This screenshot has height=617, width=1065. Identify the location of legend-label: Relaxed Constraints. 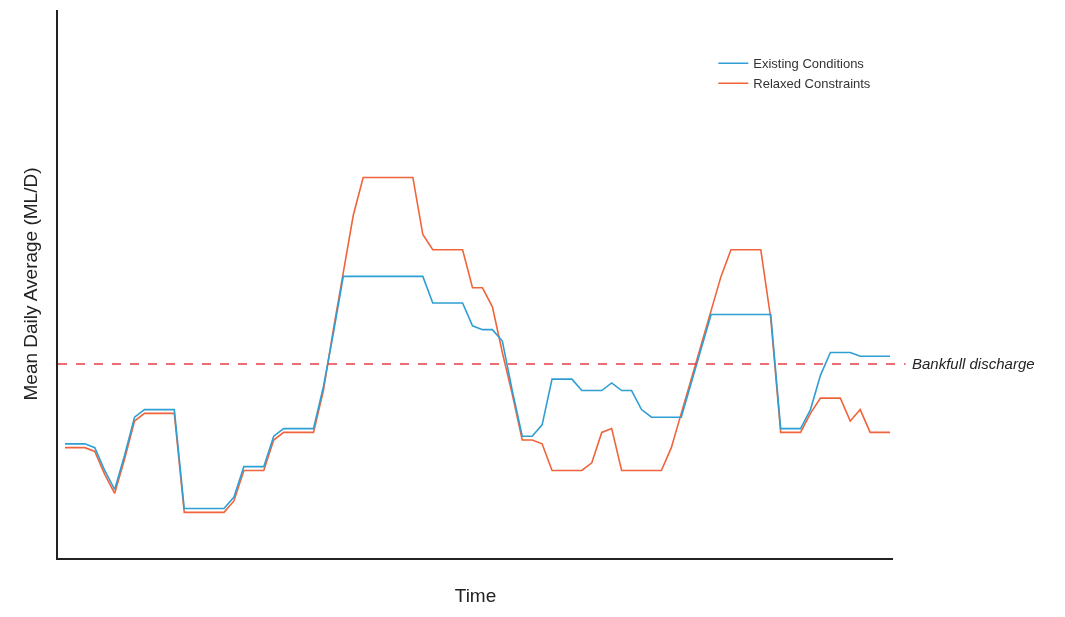
(812, 84).